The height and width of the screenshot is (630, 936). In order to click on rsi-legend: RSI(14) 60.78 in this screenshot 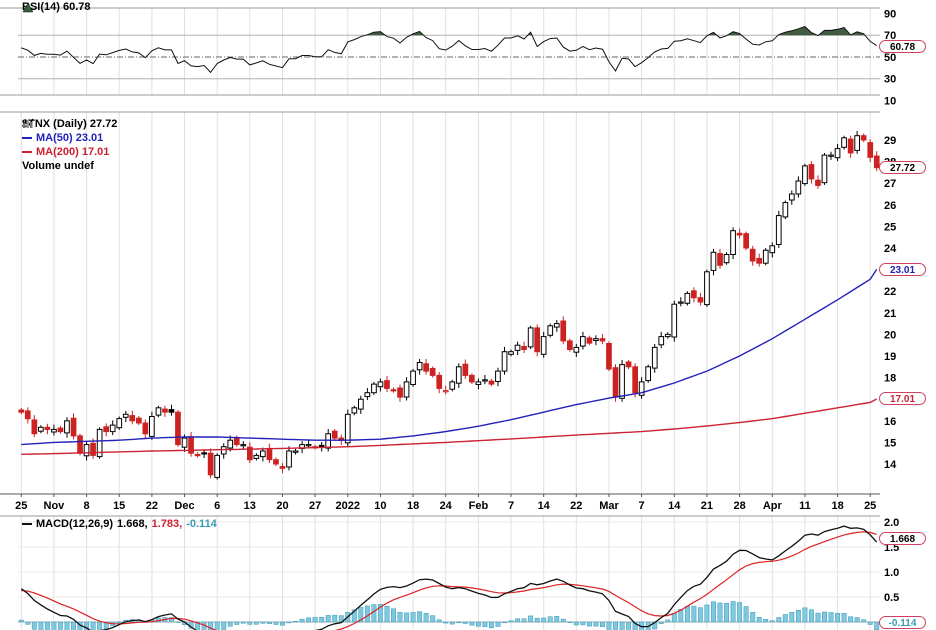, I will do `click(56, 7)`.